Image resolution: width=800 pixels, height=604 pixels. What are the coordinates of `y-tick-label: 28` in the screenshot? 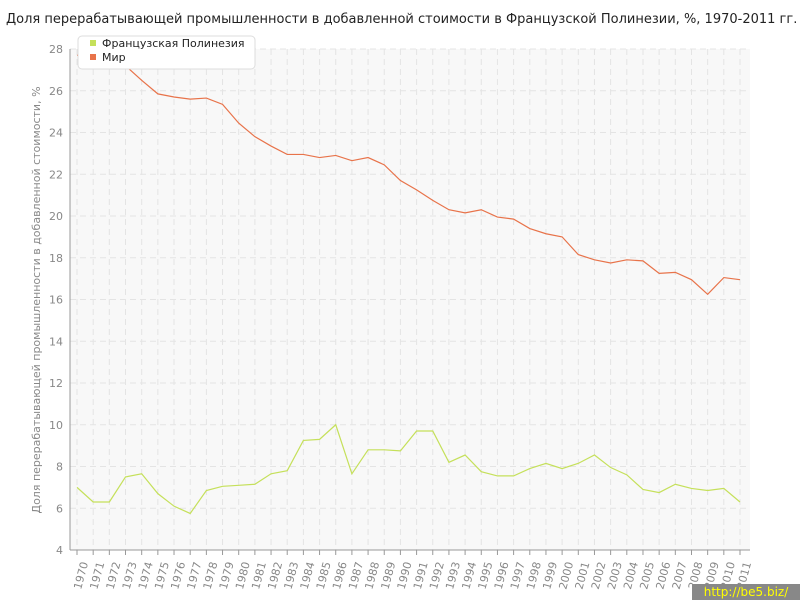 It's located at (56, 49).